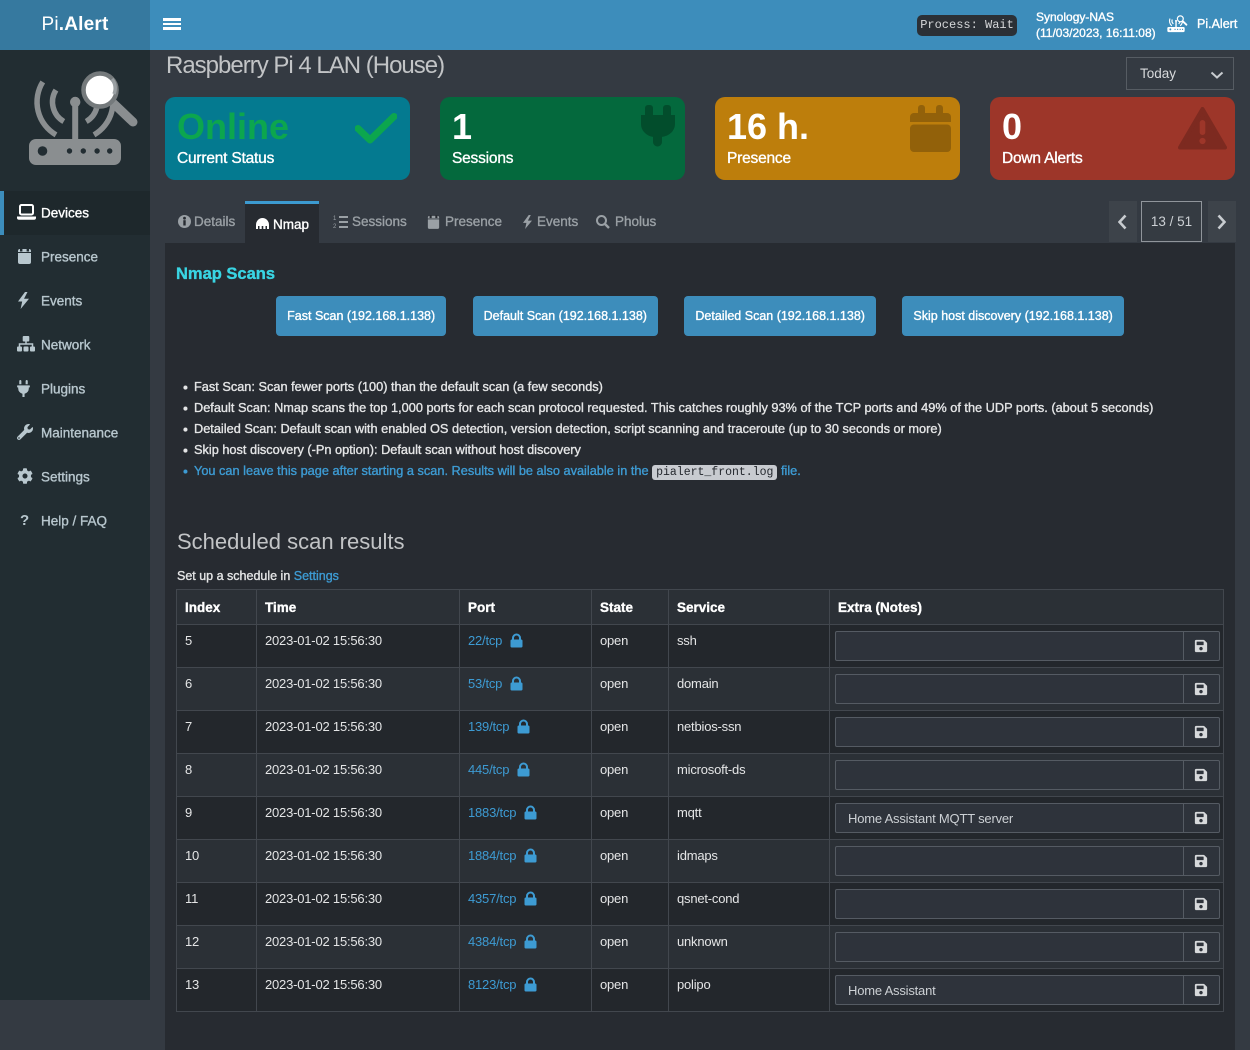 The width and height of the screenshot is (1250, 1050). Describe the element at coordinates (335, 226) in the screenshot. I see `svg-text: 2` at that location.